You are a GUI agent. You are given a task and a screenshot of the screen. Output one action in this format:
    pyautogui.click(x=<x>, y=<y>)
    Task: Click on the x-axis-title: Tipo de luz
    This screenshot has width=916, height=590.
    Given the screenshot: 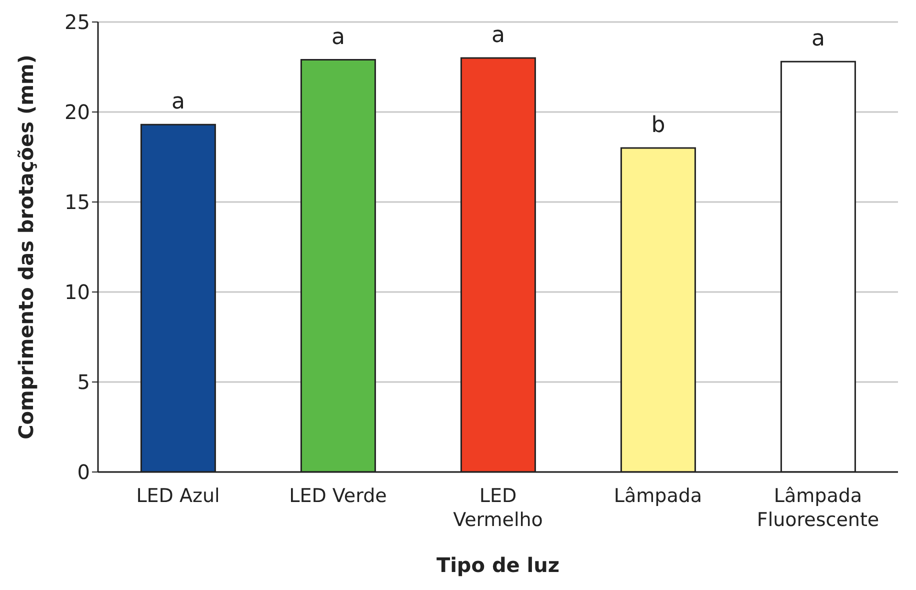 What is the action you would take?
    pyautogui.click(x=498, y=565)
    